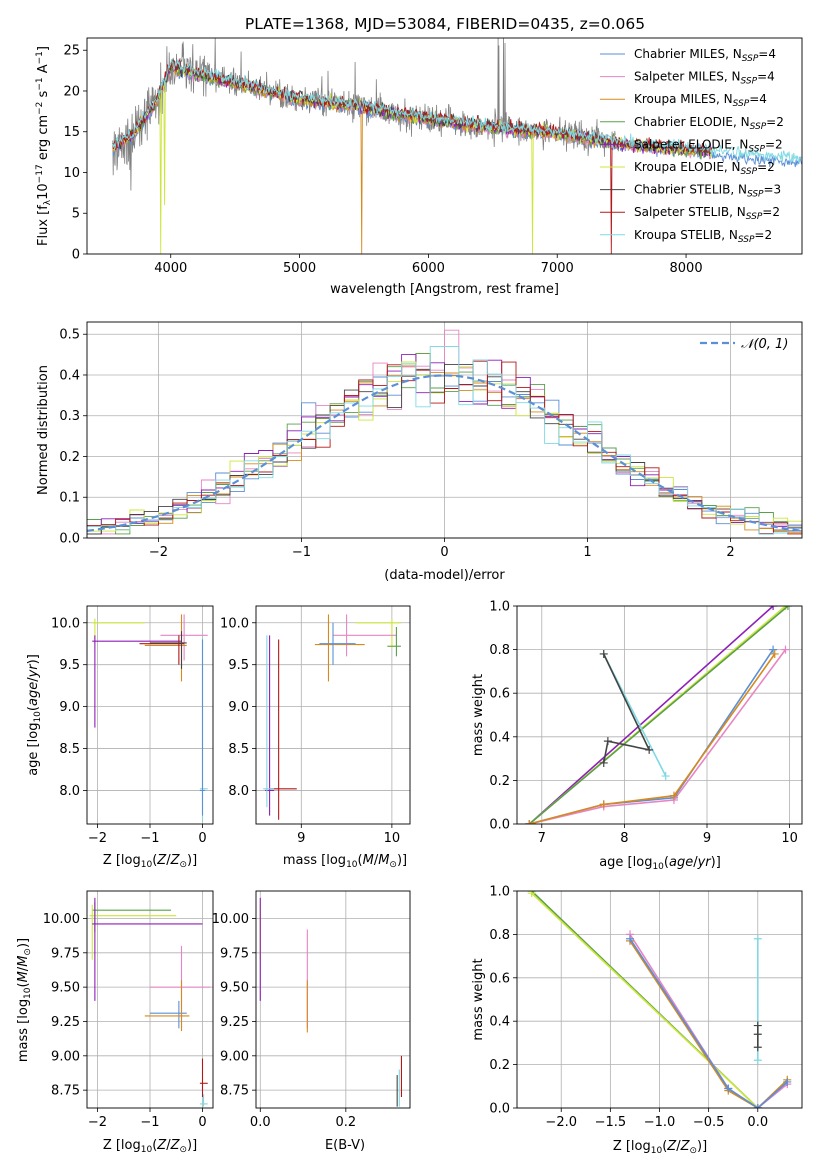 The height and width of the screenshot is (1170, 819). What do you see at coordinates (557, 268) in the screenshot?
I see `x-tick-label: 7000` at bounding box center [557, 268].